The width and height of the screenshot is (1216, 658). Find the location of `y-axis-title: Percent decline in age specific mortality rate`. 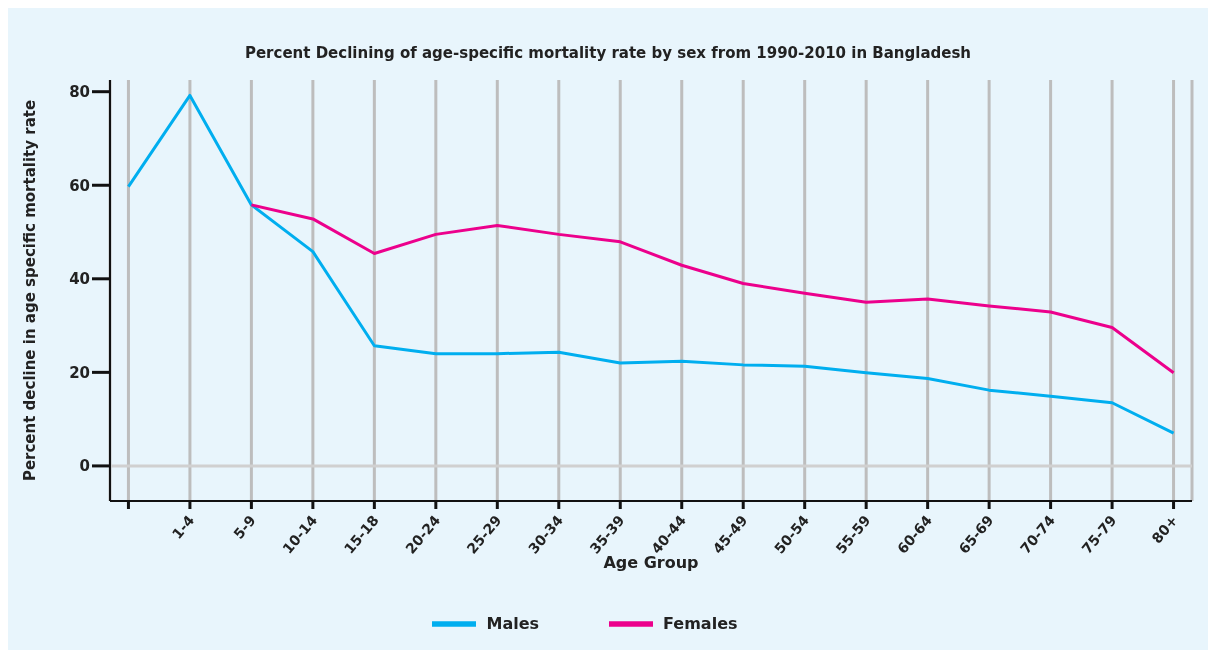

y-axis-title: Percent decline in age specific mortality rate is located at coordinates (30, 290).